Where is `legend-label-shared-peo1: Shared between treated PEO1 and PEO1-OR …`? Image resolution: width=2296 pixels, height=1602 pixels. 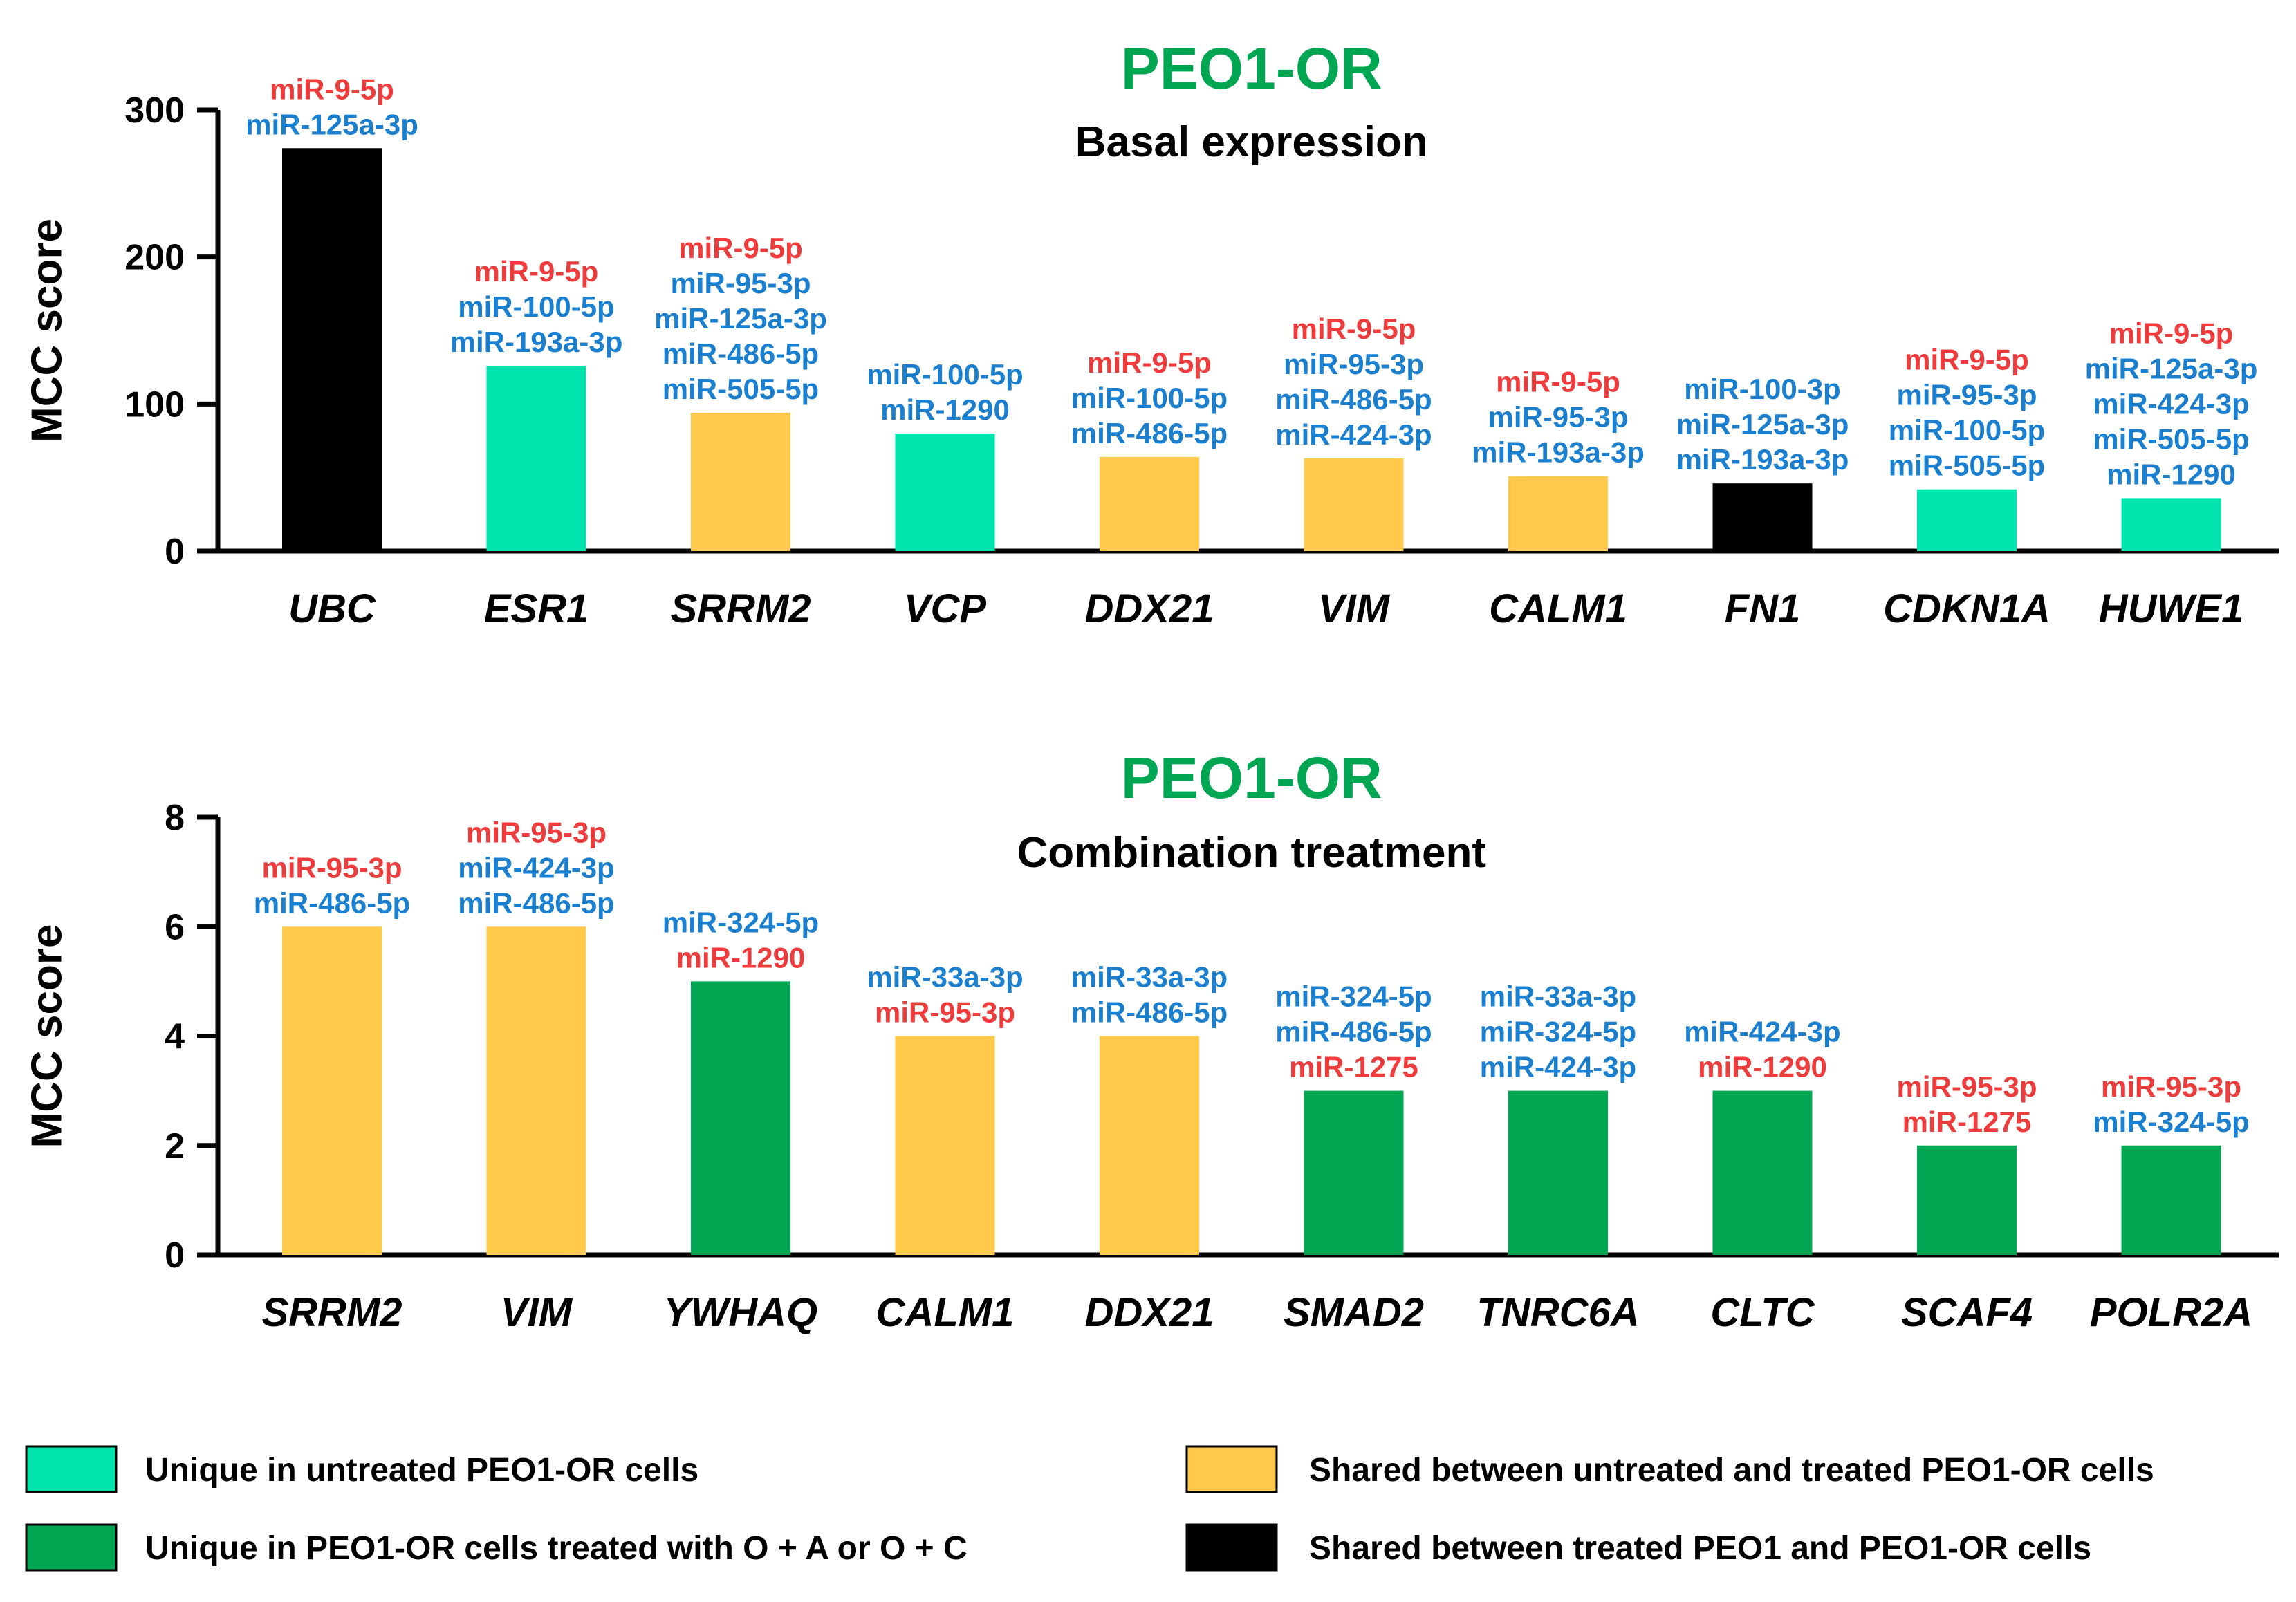
legend-label-shared-peo1: Shared between treated PEO1 and PEO1-OR … is located at coordinates (1700, 1548).